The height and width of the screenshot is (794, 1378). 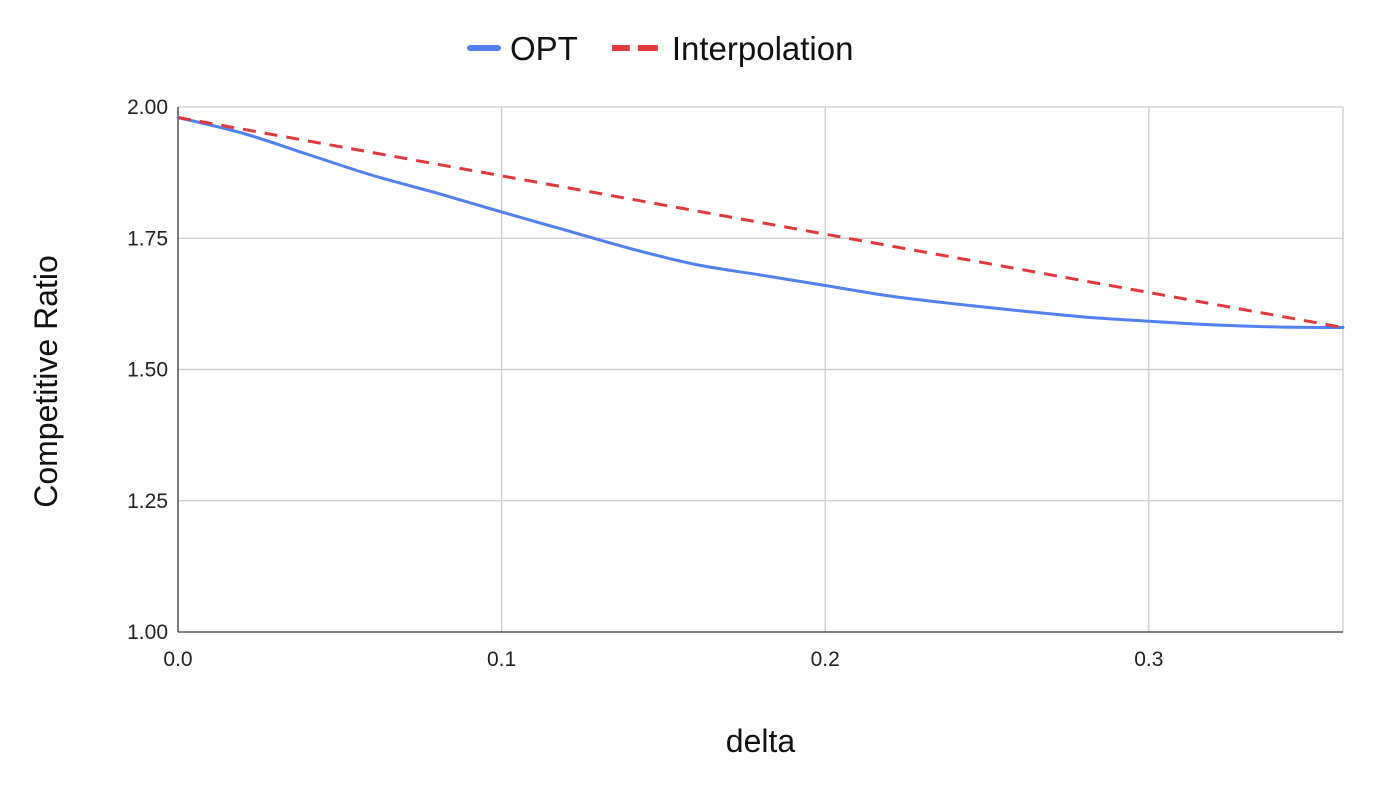 What do you see at coordinates (177, 659) in the screenshot?
I see `x-tick-label: 0.0` at bounding box center [177, 659].